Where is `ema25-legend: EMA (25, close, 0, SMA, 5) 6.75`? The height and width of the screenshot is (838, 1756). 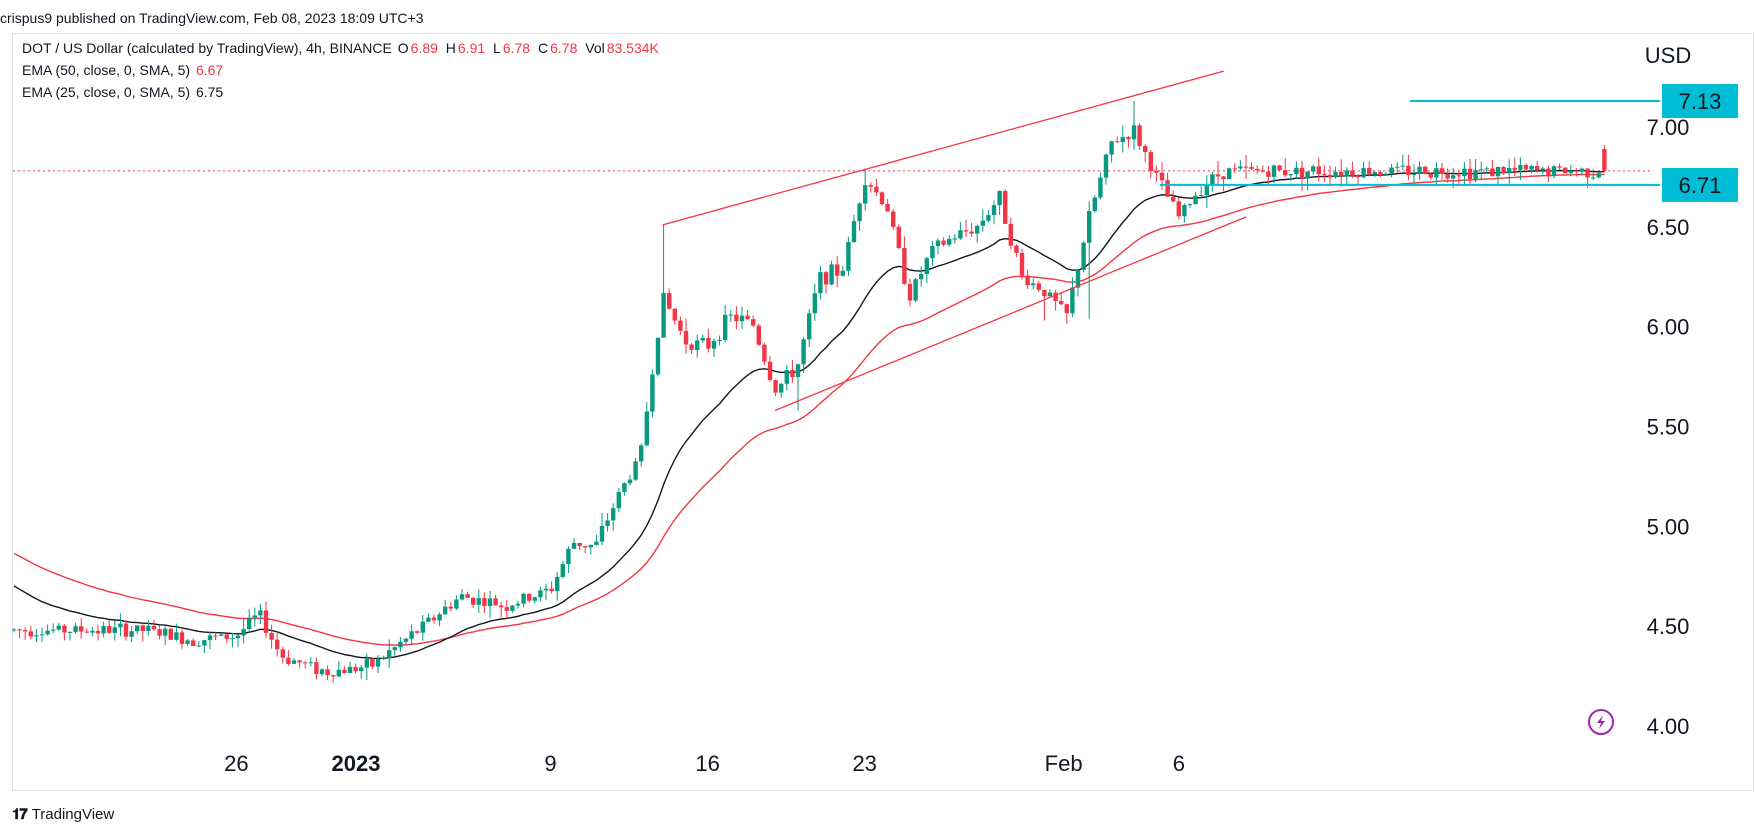 ema25-legend: EMA (25, close, 0, SMA, 5) 6.75 is located at coordinates (123, 92).